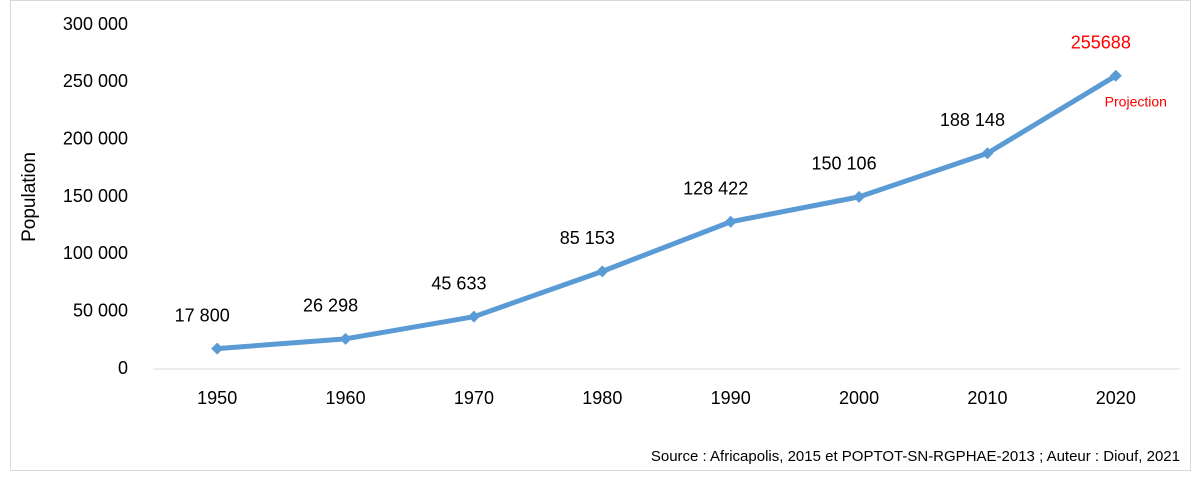 The height and width of the screenshot is (478, 1193). What do you see at coordinates (330, 306) in the screenshot?
I see `data-label: 26 298` at bounding box center [330, 306].